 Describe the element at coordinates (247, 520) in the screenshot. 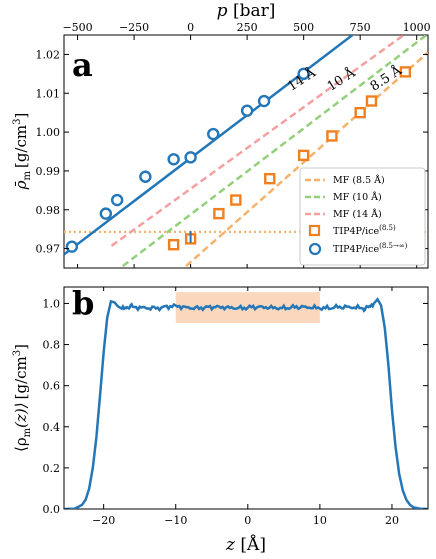

I see `xtick-label: 0` at that location.